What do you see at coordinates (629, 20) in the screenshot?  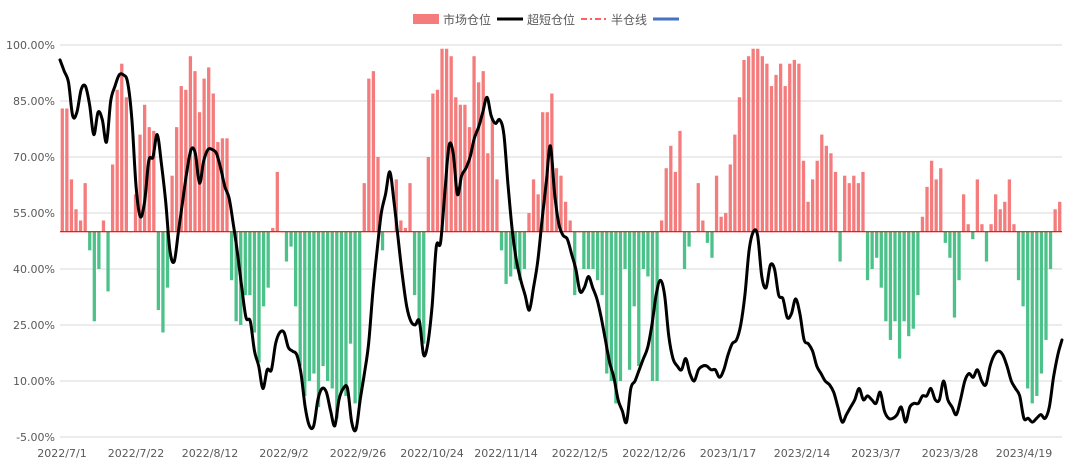 I see `legend-label: 半仓线` at bounding box center [629, 20].